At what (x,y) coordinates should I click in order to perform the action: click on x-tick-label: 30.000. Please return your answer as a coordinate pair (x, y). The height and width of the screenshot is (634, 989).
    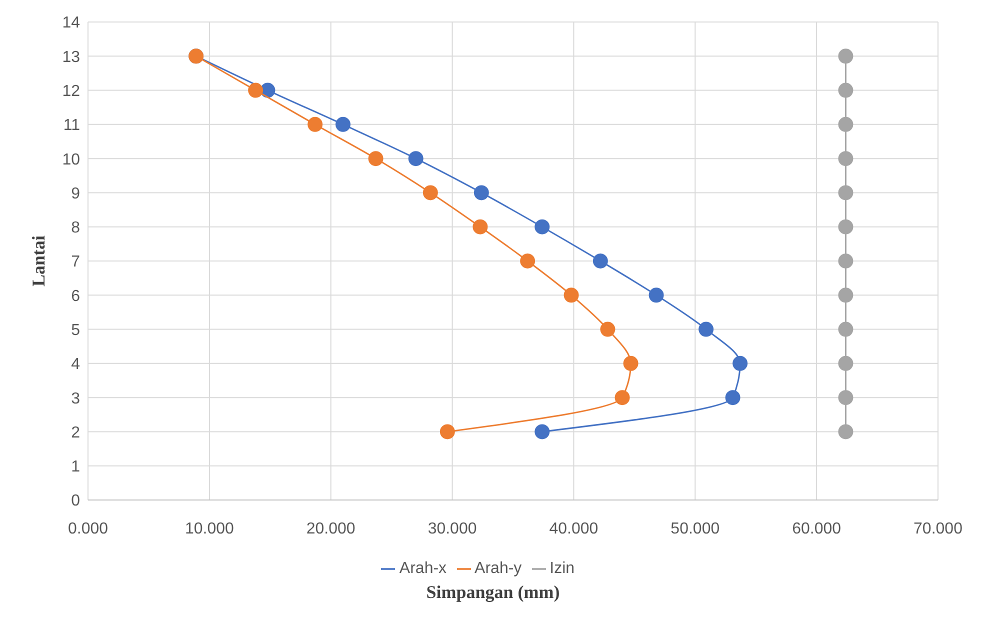
    Looking at the image, I should click on (452, 529).